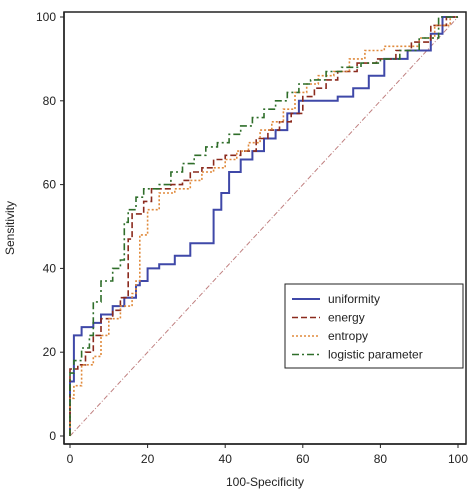 The image size is (474, 494). I want to click on x-tick-label: 80, so click(381, 459).